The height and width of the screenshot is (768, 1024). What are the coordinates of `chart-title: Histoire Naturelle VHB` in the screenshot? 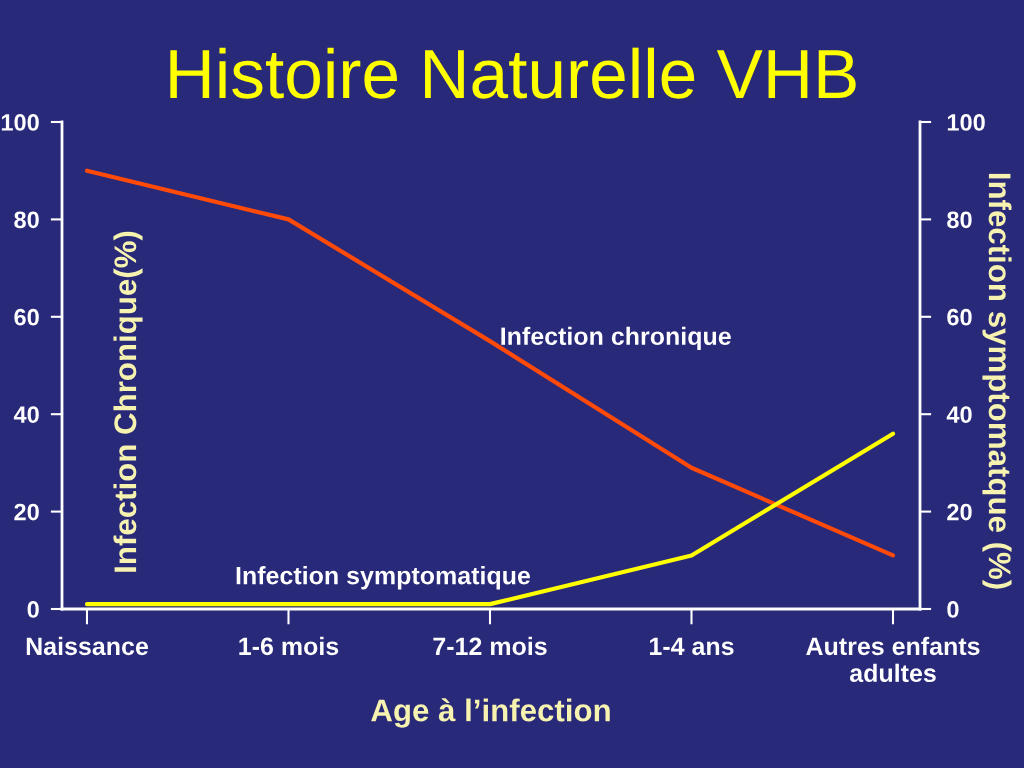 It's located at (513, 73).